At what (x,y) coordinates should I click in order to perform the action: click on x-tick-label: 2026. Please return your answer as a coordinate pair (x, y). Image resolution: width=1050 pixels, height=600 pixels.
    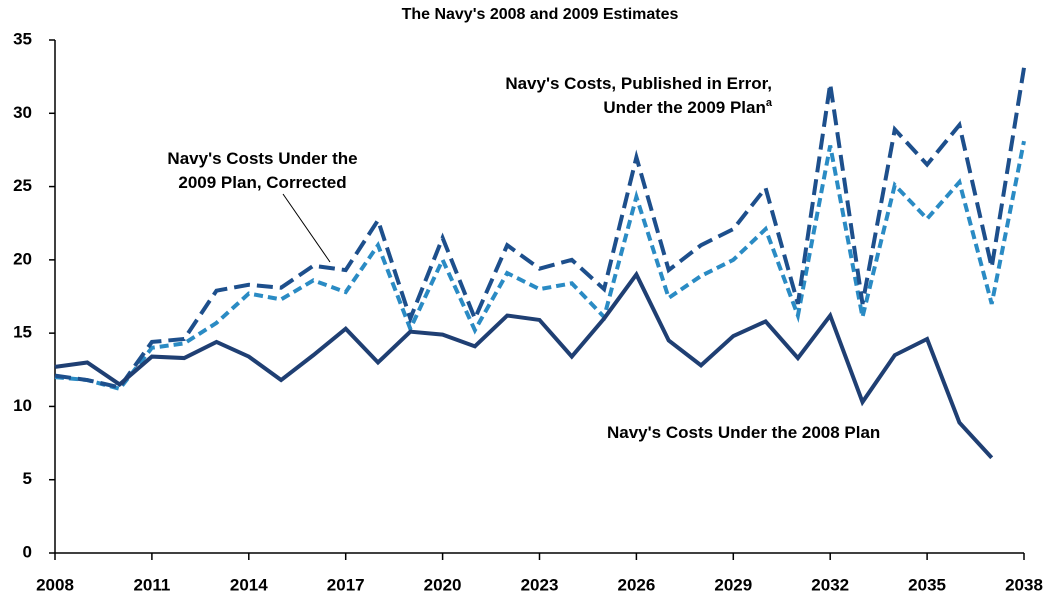
    Looking at the image, I should click on (636, 584).